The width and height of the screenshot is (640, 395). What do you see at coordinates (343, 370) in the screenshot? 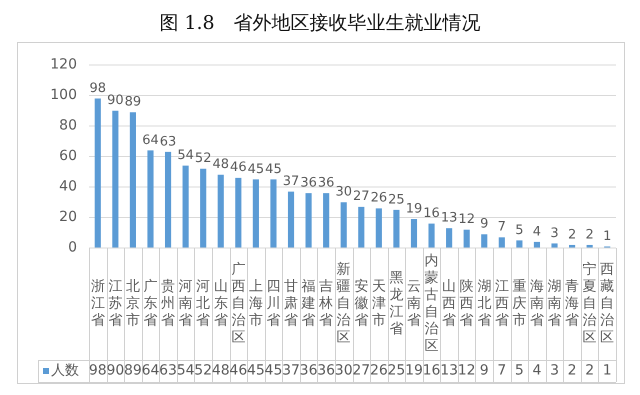
I see `text: 30` at bounding box center [343, 370].